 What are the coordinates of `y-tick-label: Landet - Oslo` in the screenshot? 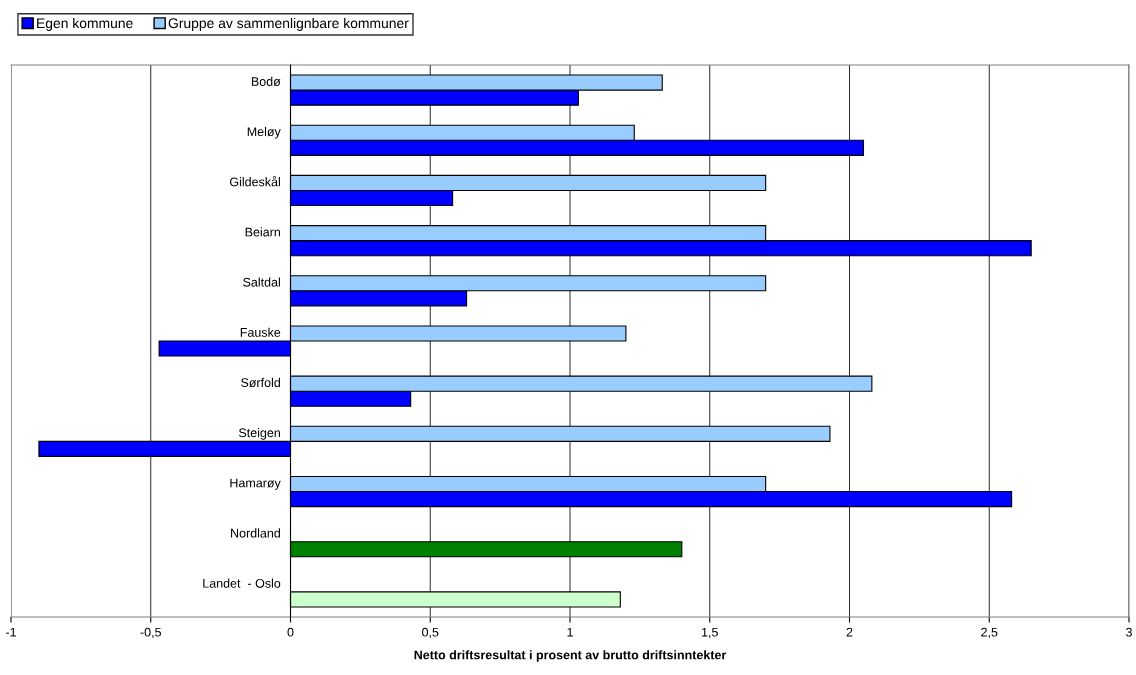 It's located at (242, 583).